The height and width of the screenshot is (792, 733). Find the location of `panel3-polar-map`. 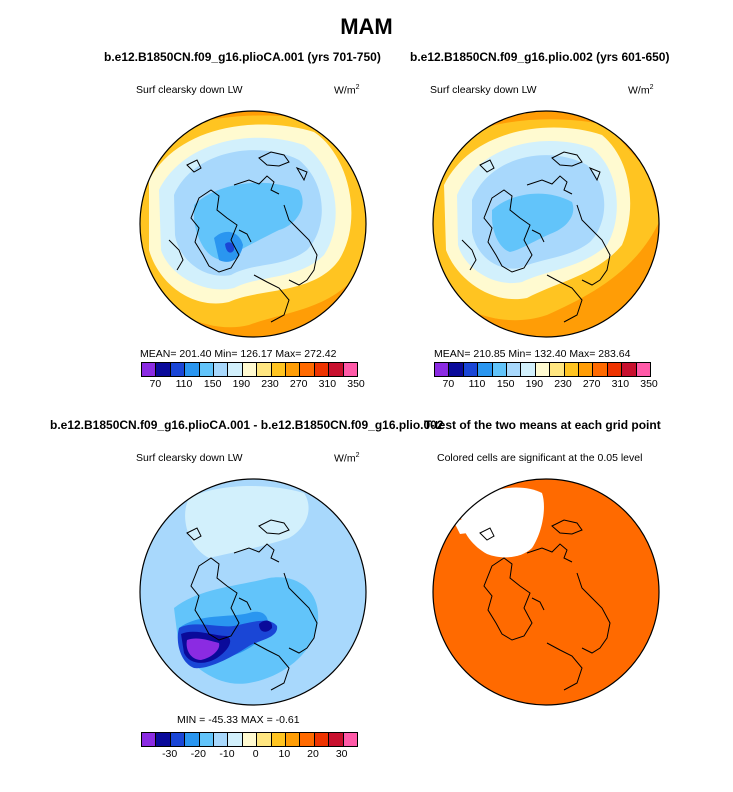

panel3-polar-map is located at coordinates (253, 592).